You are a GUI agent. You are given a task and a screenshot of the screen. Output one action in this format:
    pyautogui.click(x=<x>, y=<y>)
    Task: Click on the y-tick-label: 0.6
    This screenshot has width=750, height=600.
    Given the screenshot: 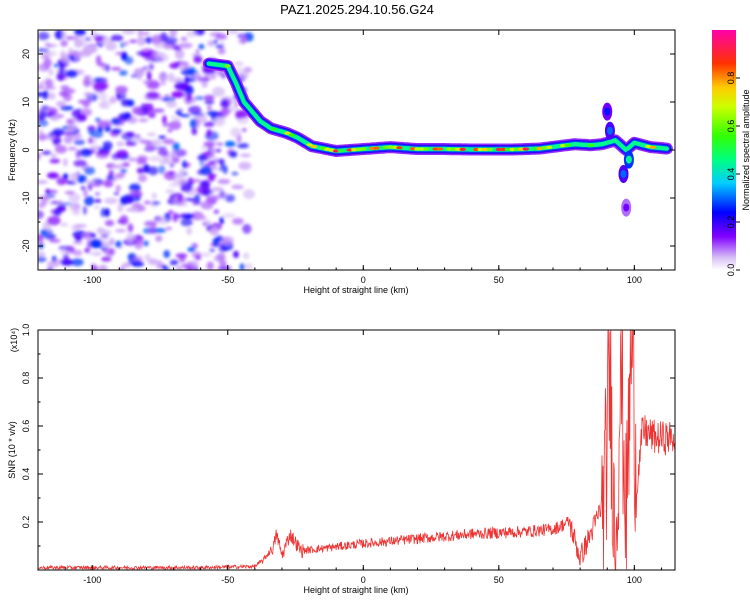 What is the action you would take?
    pyautogui.click(x=26, y=426)
    